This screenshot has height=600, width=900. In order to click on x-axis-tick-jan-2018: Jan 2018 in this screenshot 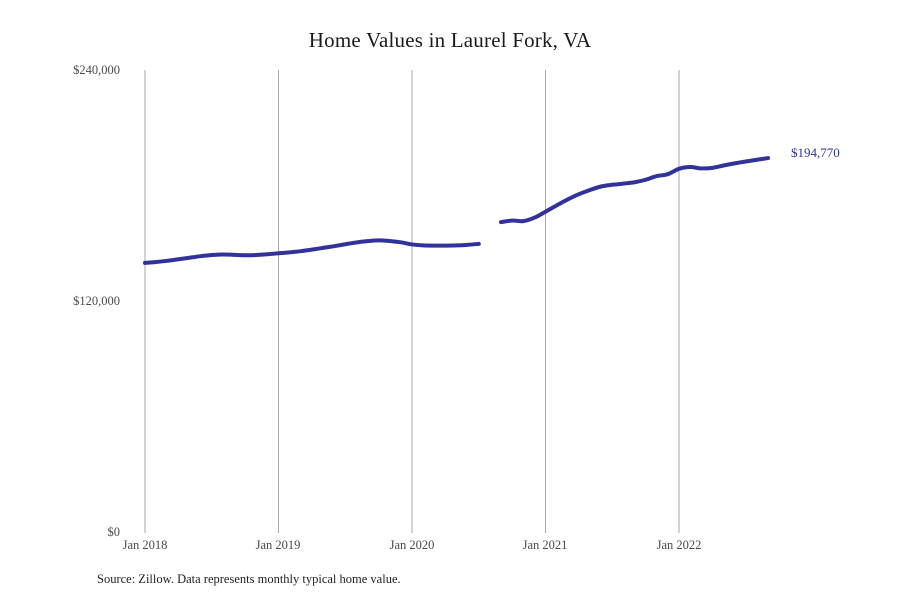, I will do `click(145, 545)`.